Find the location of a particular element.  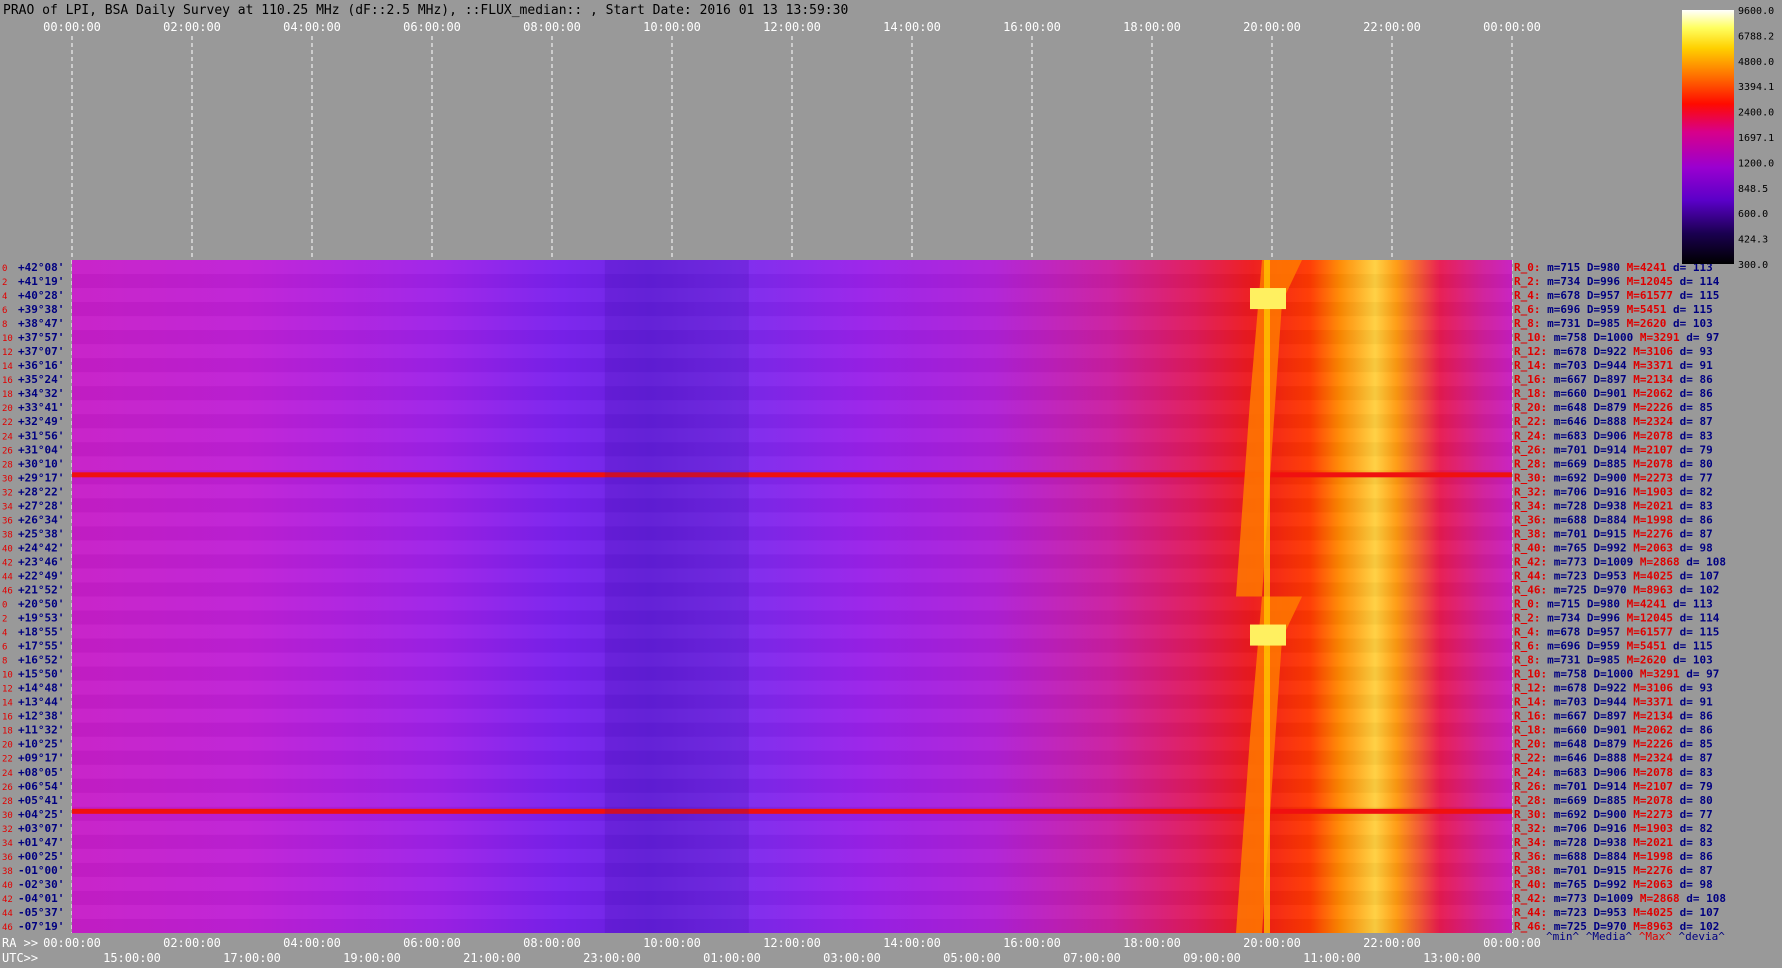

utc-tick-label: 05:00:00 is located at coordinates (972, 958).